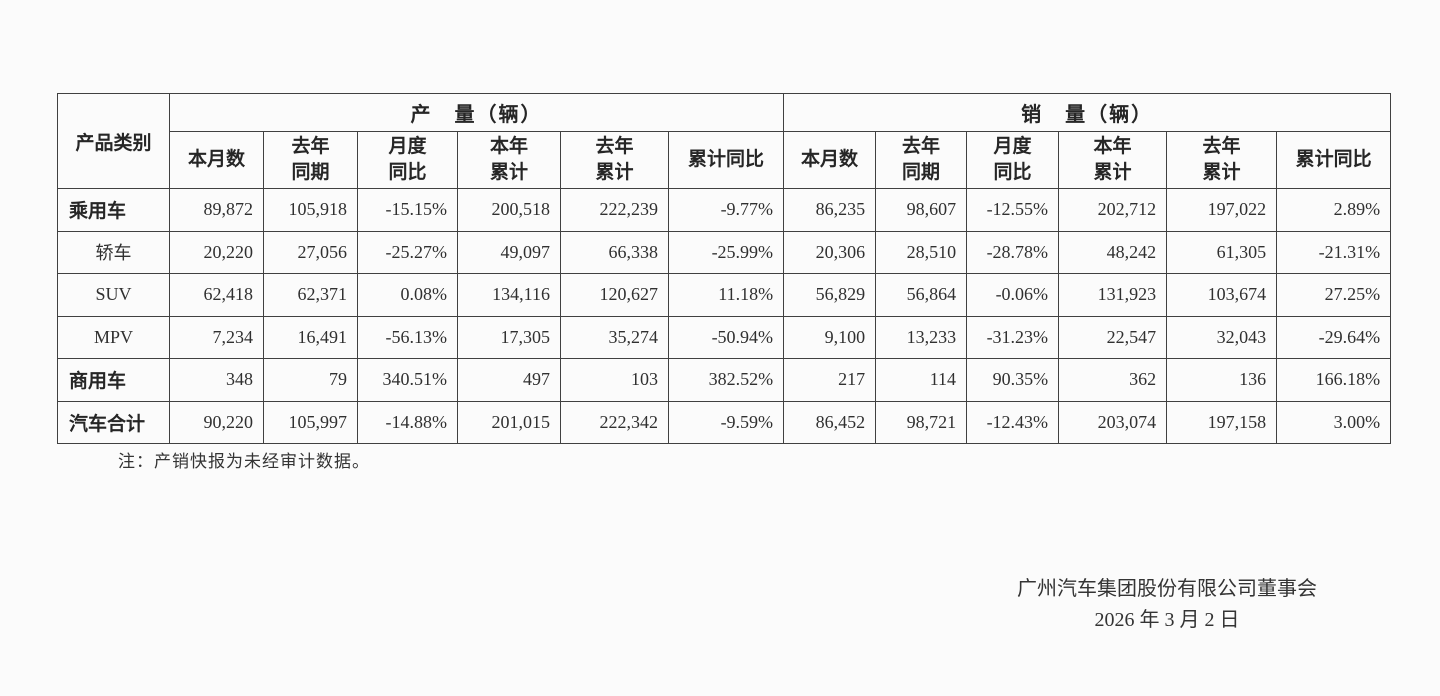 The height and width of the screenshot is (696, 1440). Describe the element at coordinates (509, 295) in the screenshot. I see `production-value-cell: 134,116` at that location.